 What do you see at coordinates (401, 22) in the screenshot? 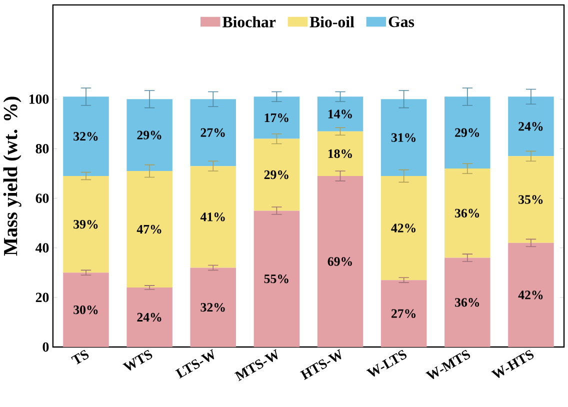
I see `legend-label: Gas` at bounding box center [401, 22].